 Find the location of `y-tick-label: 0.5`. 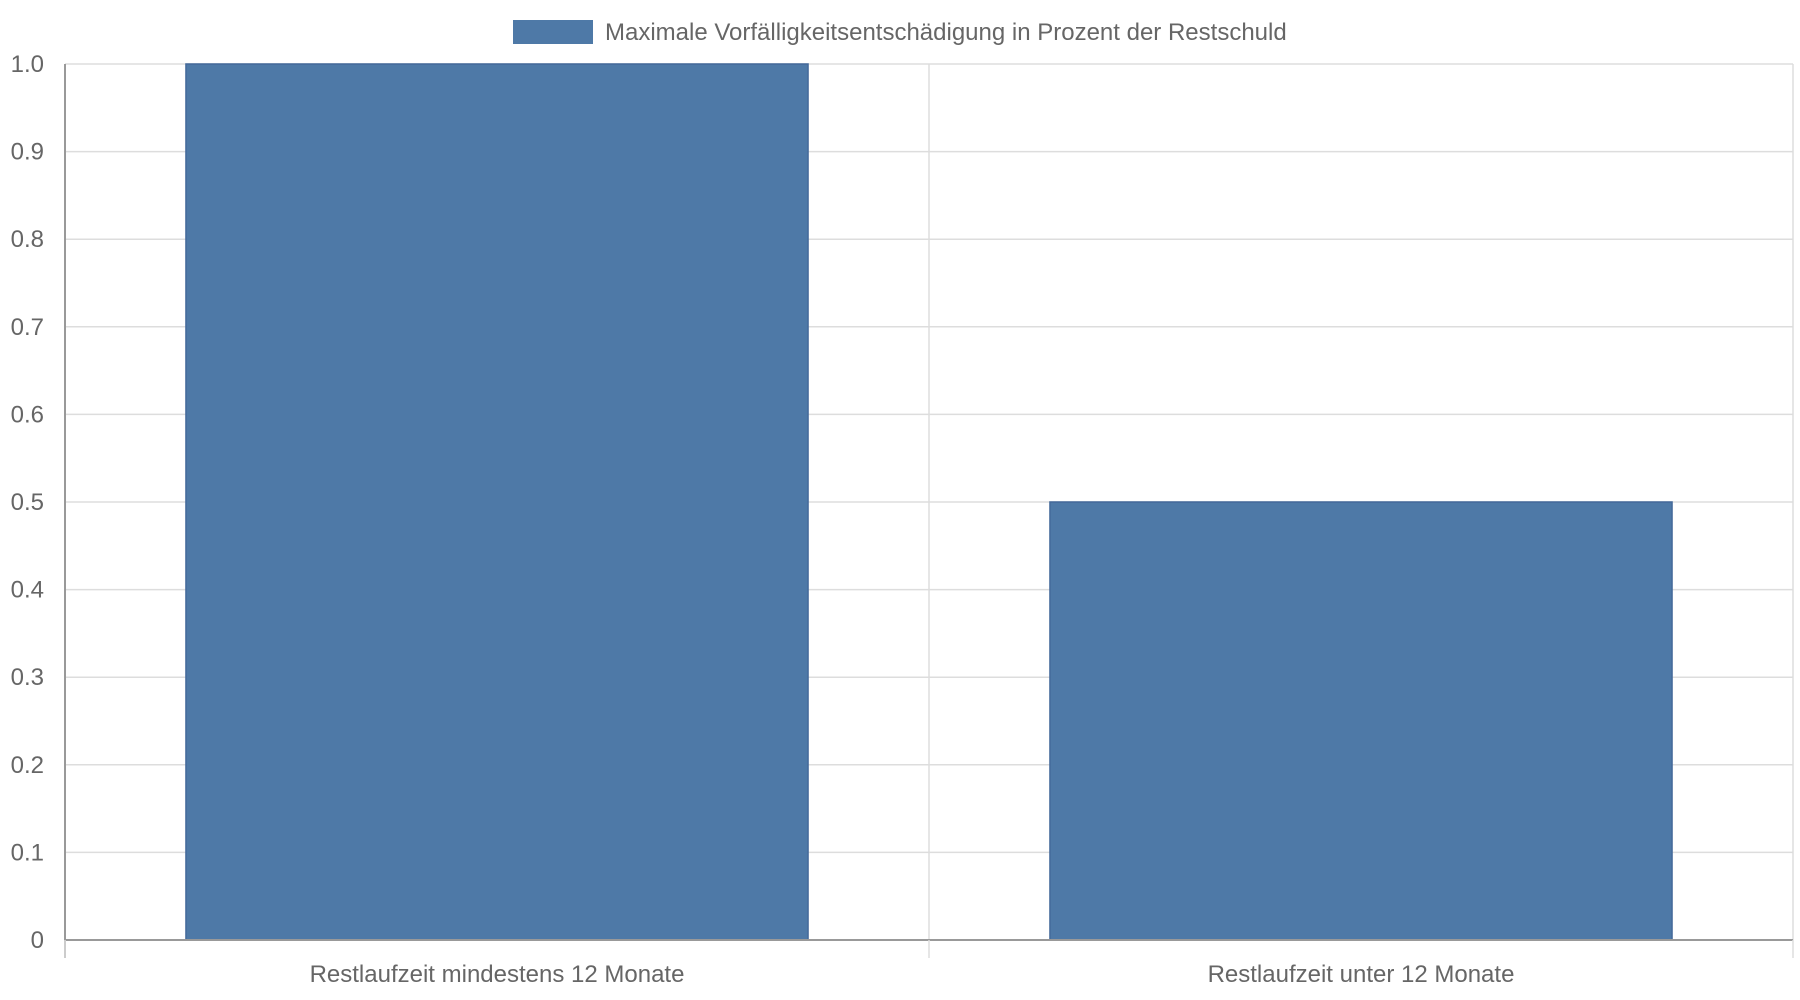

y-tick-label: 0.5 is located at coordinates (27, 502).